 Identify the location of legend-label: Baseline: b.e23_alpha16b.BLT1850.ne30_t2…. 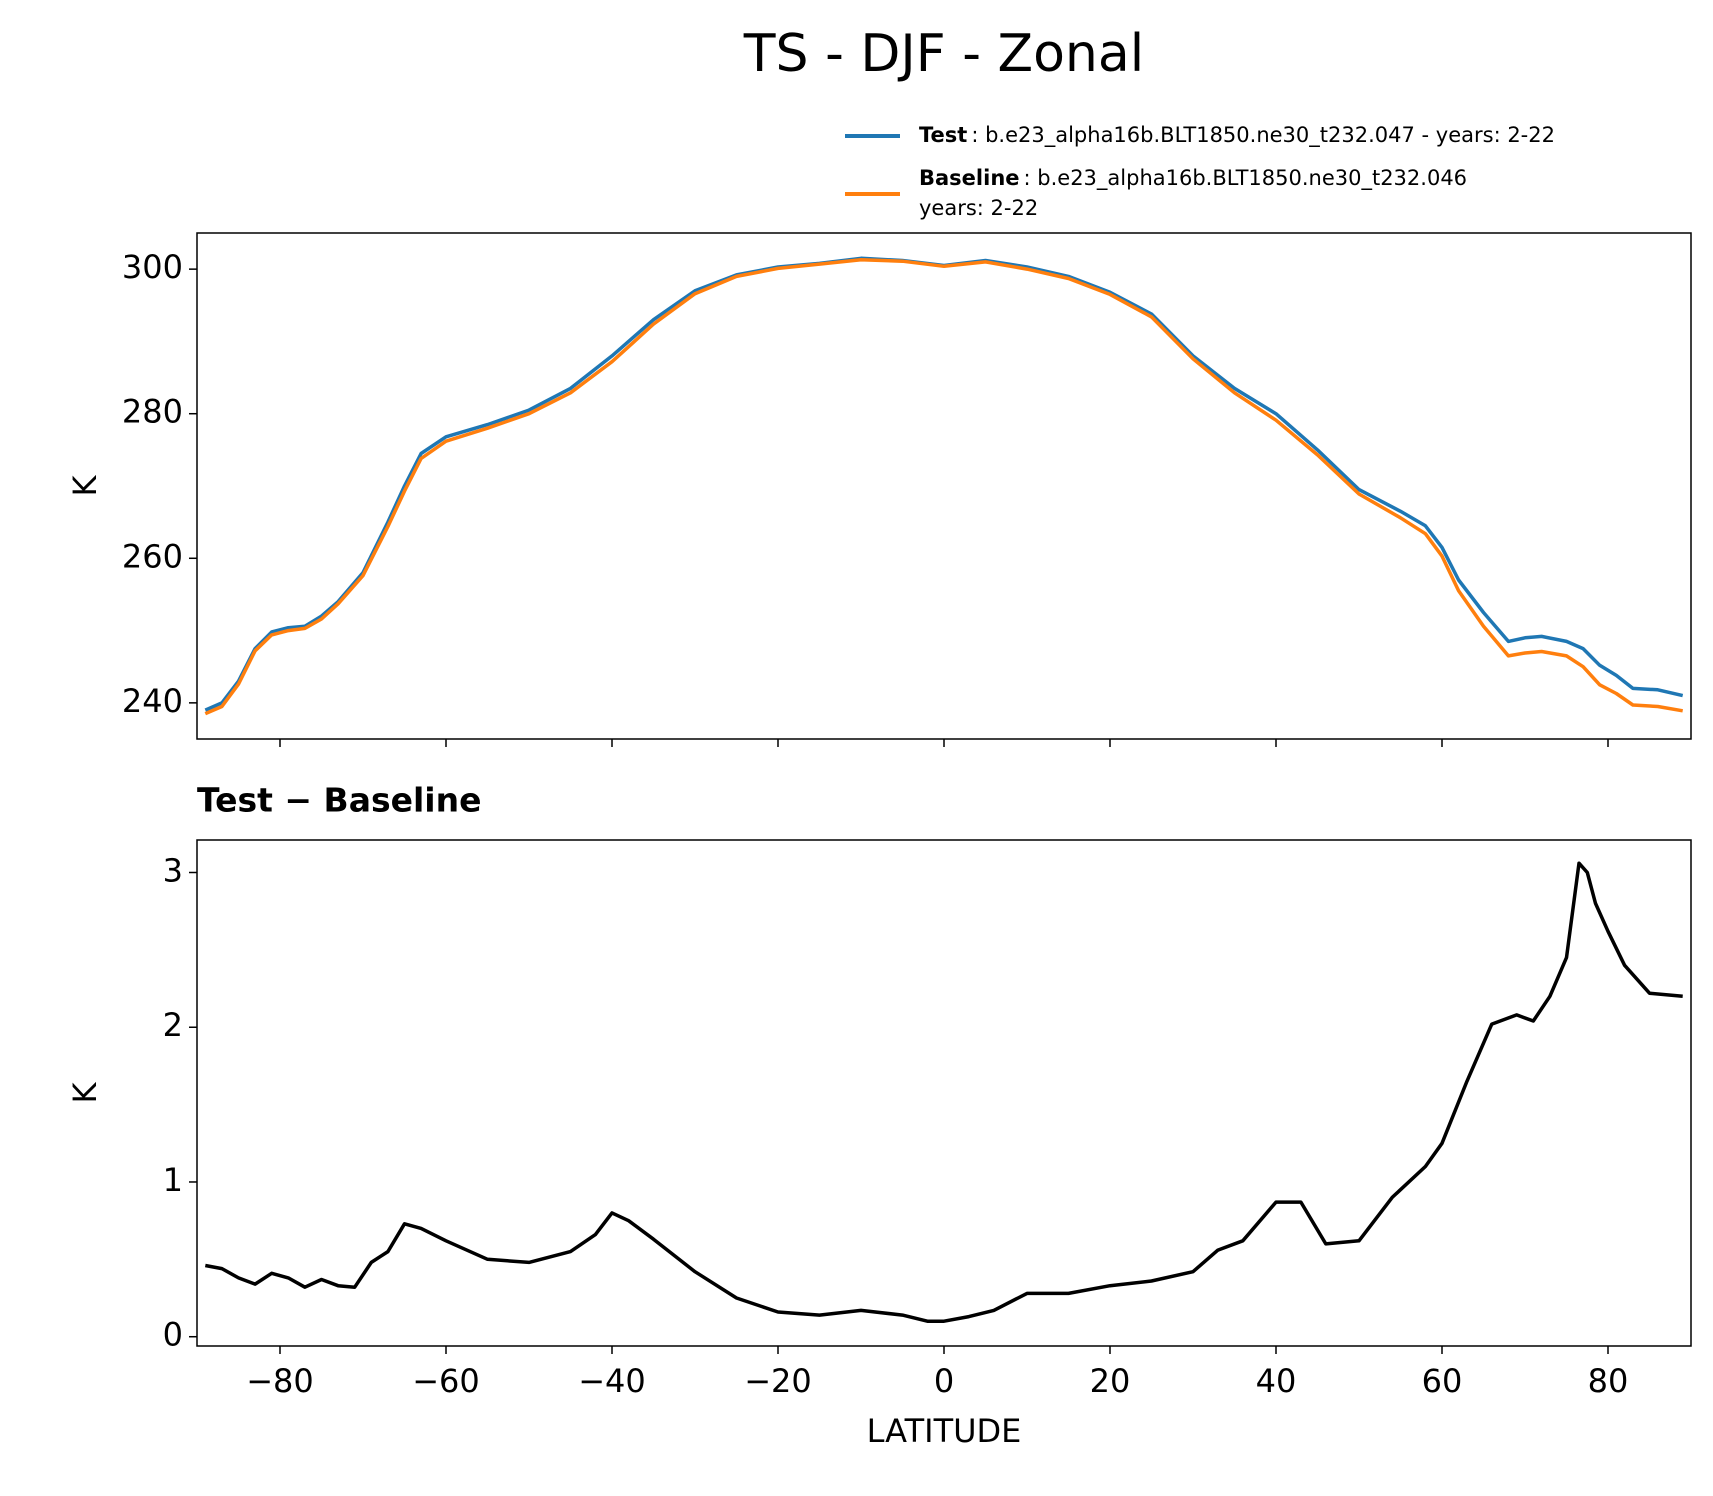
(1193, 178).